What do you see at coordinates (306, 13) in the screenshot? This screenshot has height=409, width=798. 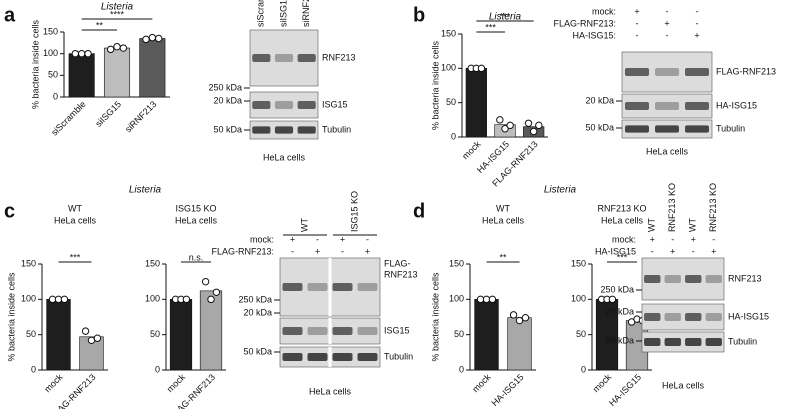 I see `lane-label: siRNF213` at bounding box center [306, 13].